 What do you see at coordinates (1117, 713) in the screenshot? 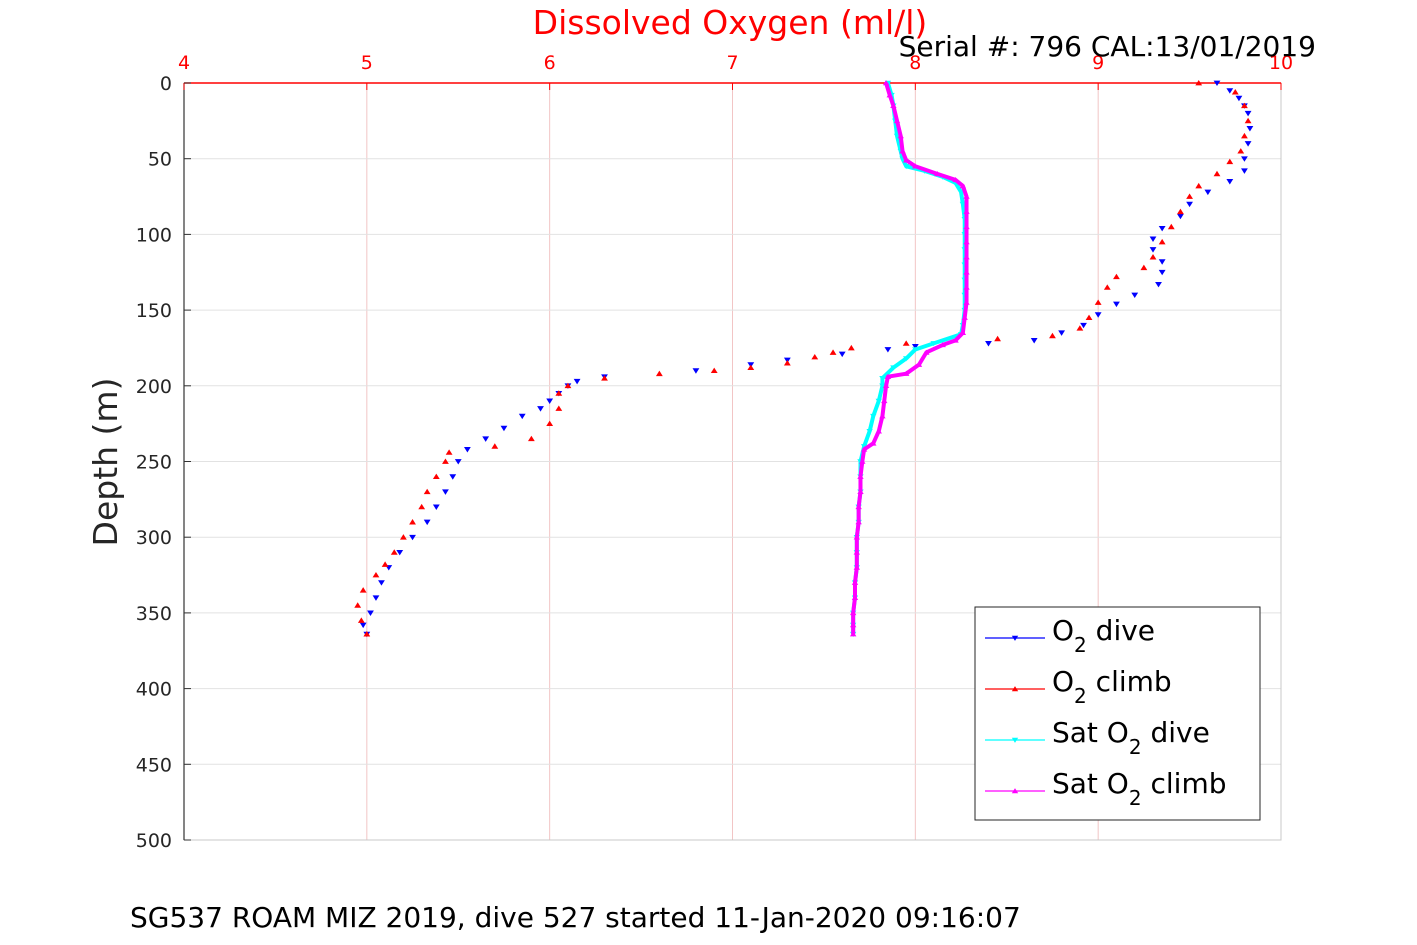
I see `legend: O2 dive O2 climb Sat O2 dive Sat O2 climb` at bounding box center [1117, 713].